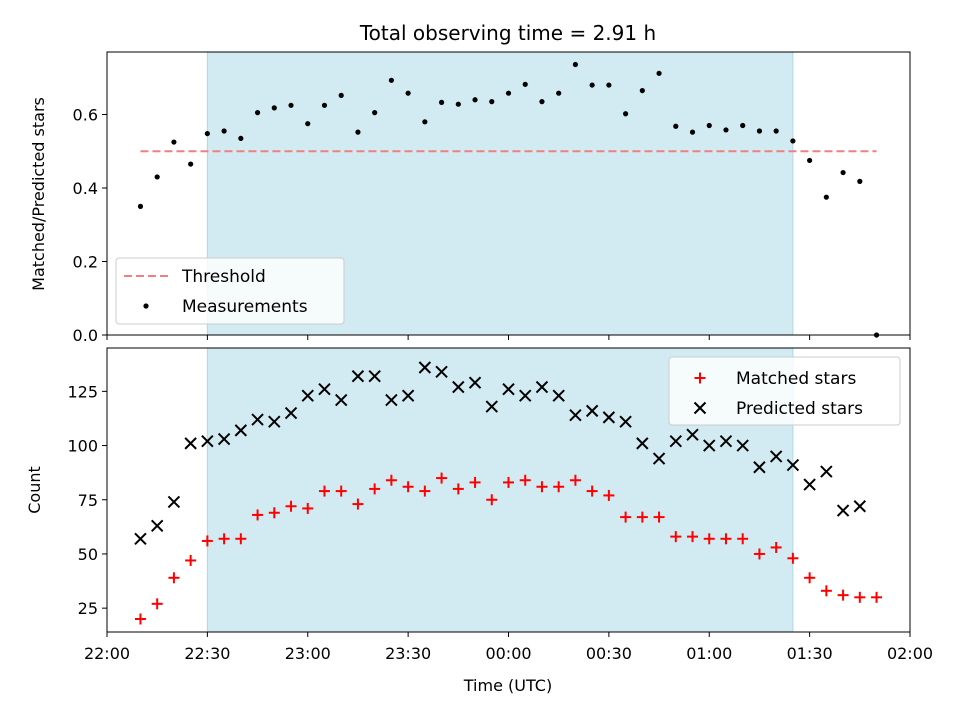  I want to click on x-tick-label: 23:00, so click(308, 653).